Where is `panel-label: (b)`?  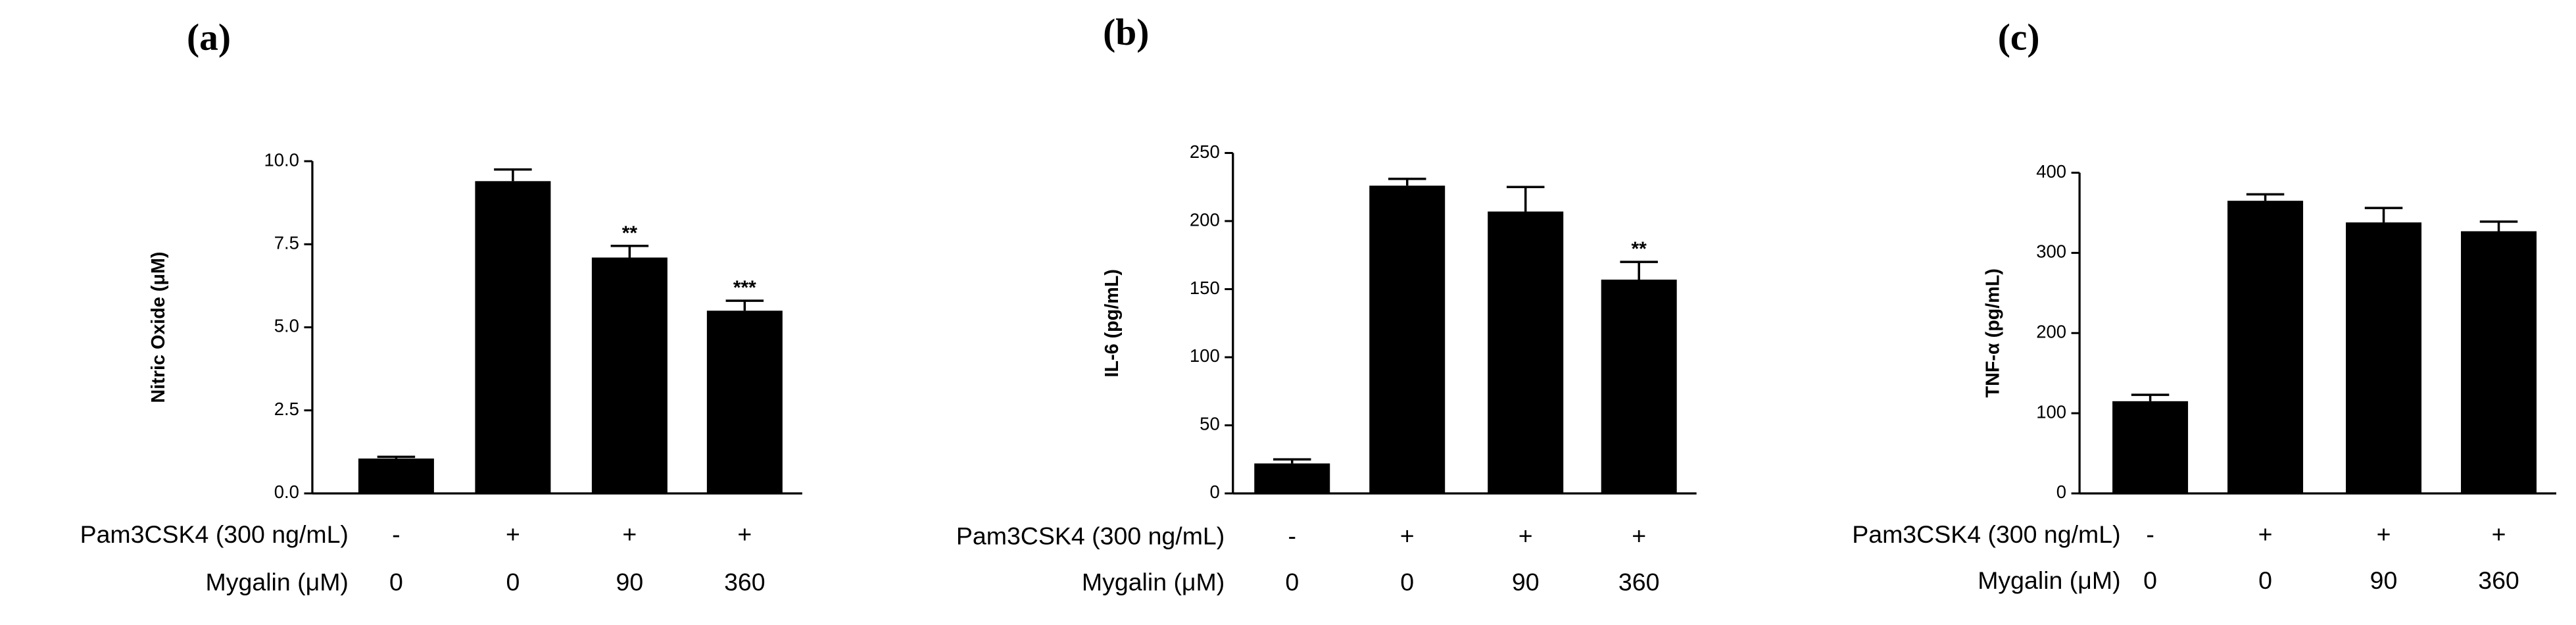 panel-label: (b) is located at coordinates (1126, 32).